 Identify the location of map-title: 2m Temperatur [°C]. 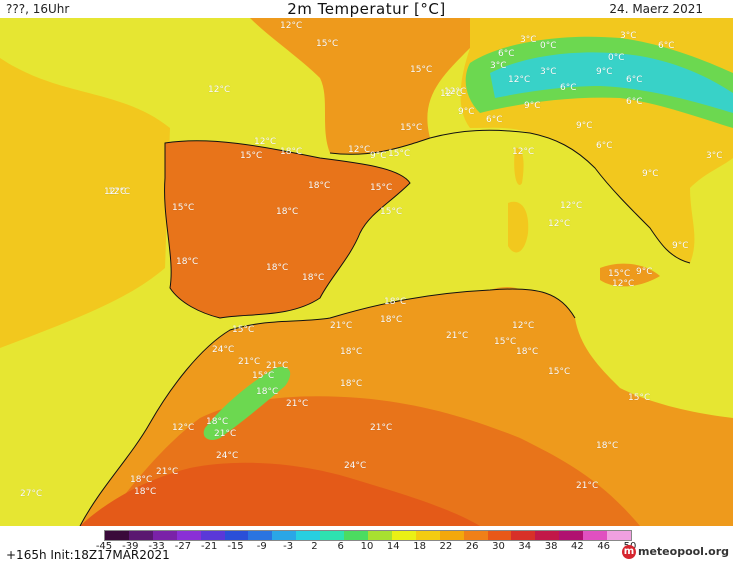
(366, 9).